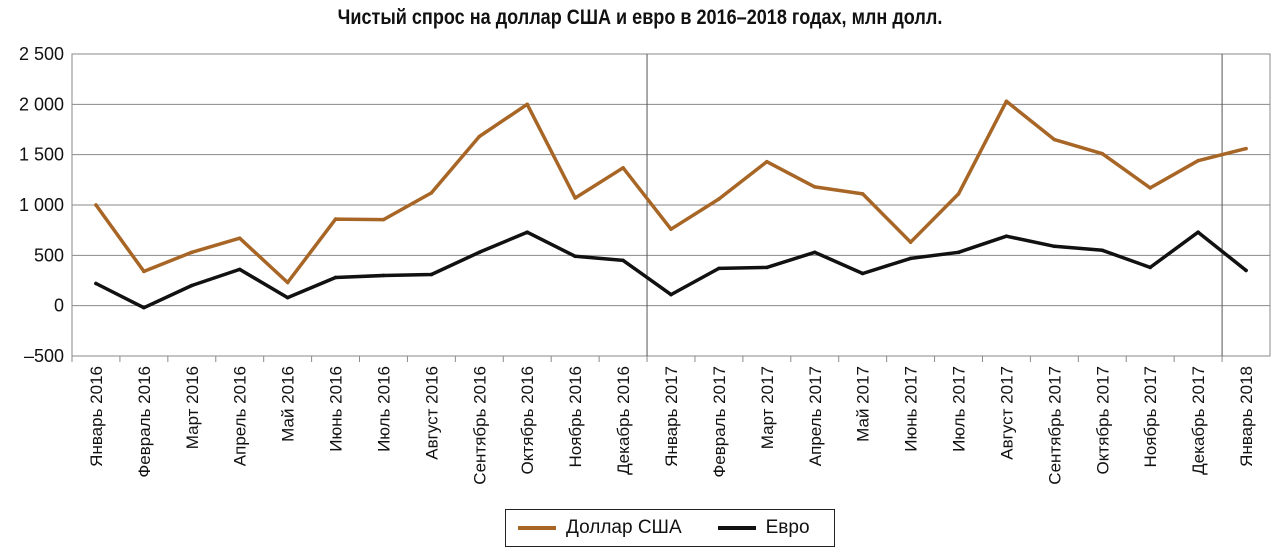  What do you see at coordinates (144, 422) in the screenshot?
I see `x-tick-label: Февраль 2016` at bounding box center [144, 422].